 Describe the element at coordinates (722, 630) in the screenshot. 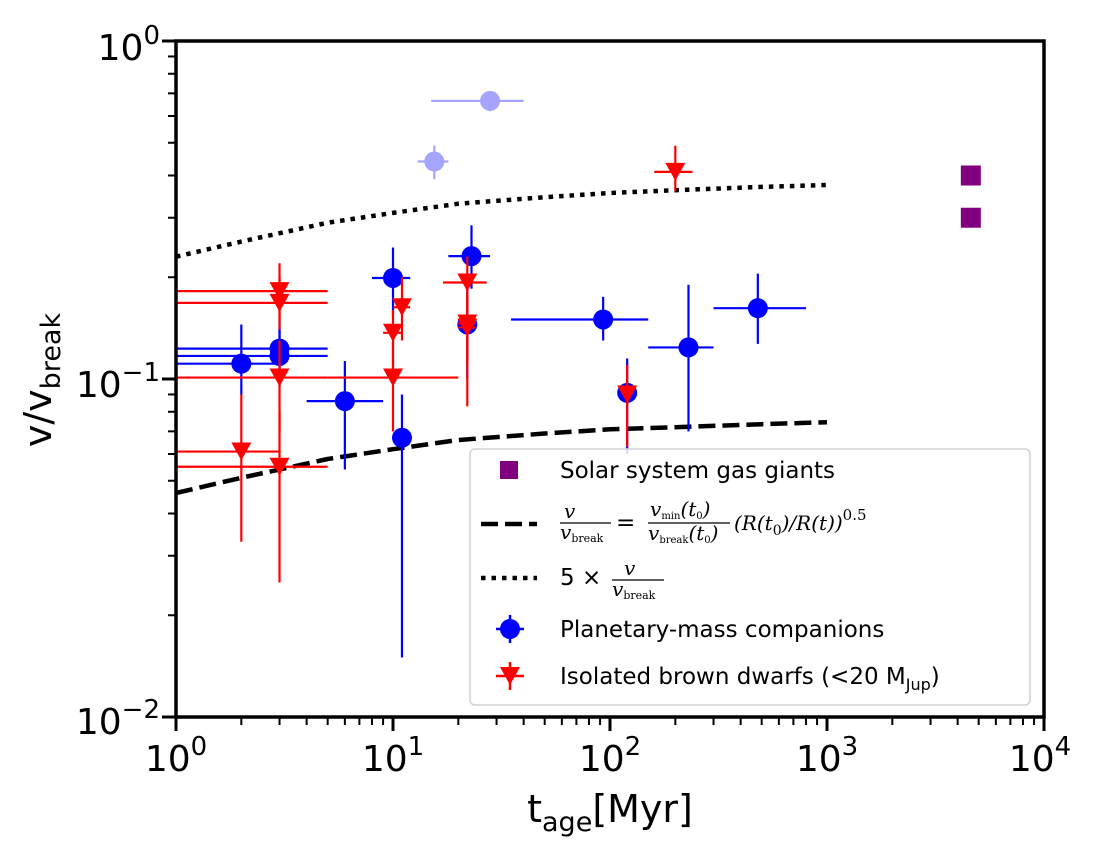

I see `legend-label-companions: Planetary-mass companions` at that location.